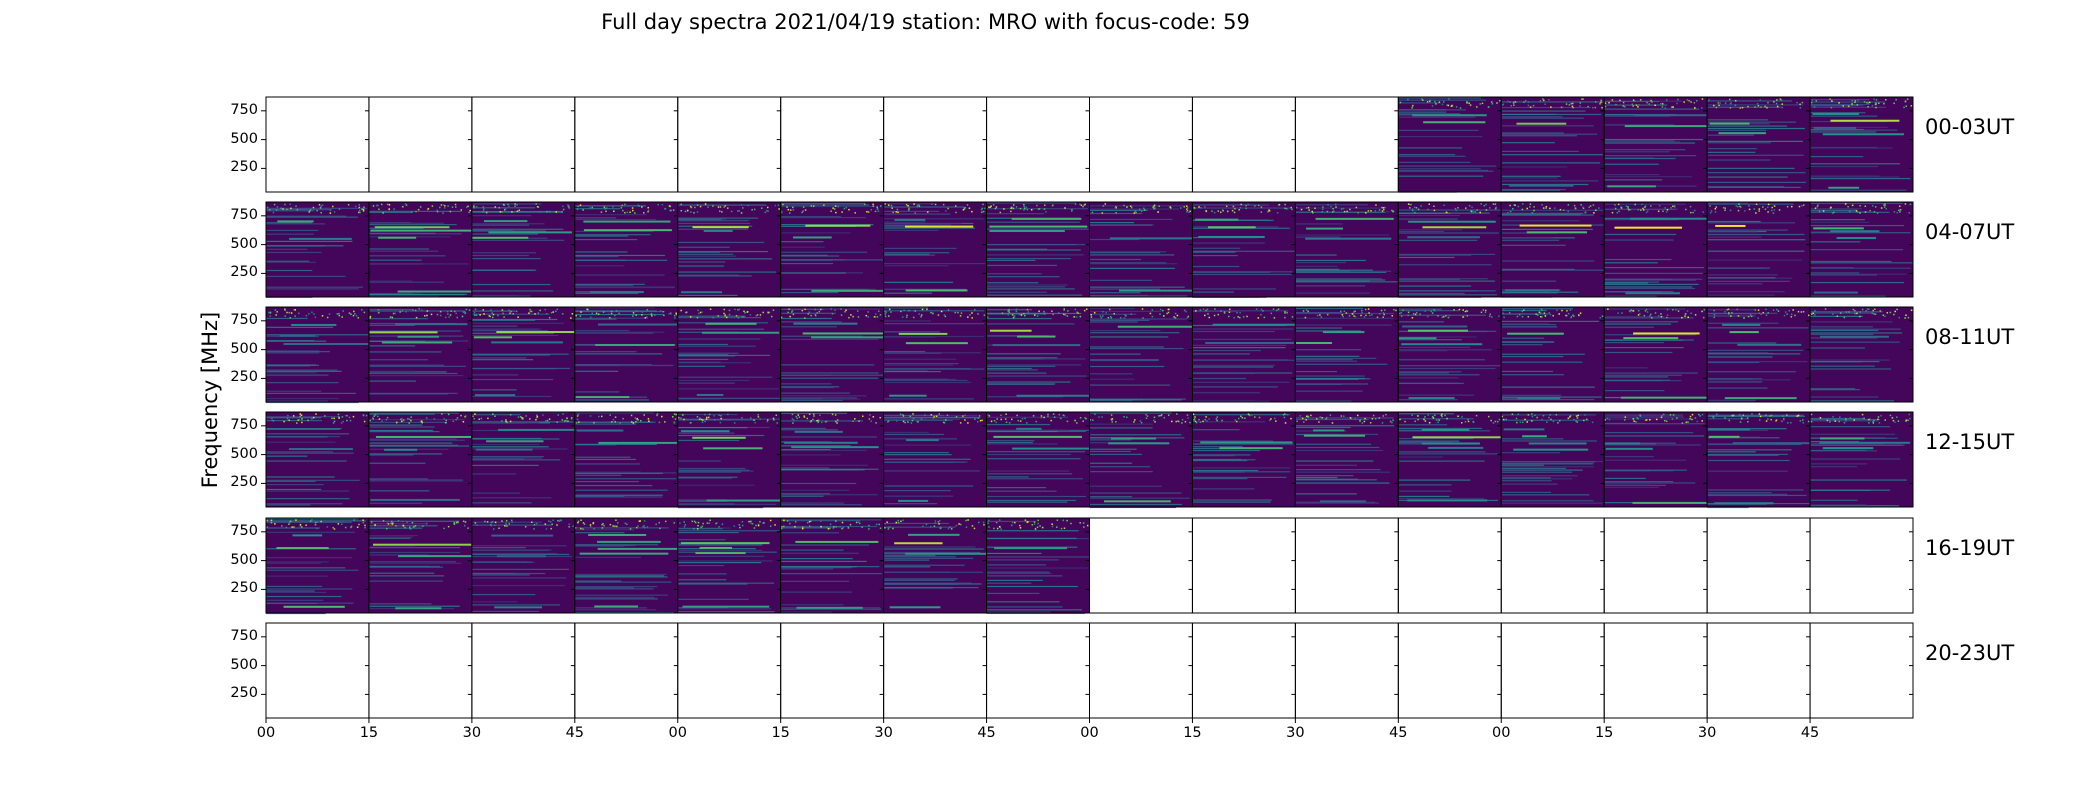 The height and width of the screenshot is (800, 2100). Describe the element at coordinates (1970, 442) in the screenshot. I see `row-label: 12-15UT` at that location.